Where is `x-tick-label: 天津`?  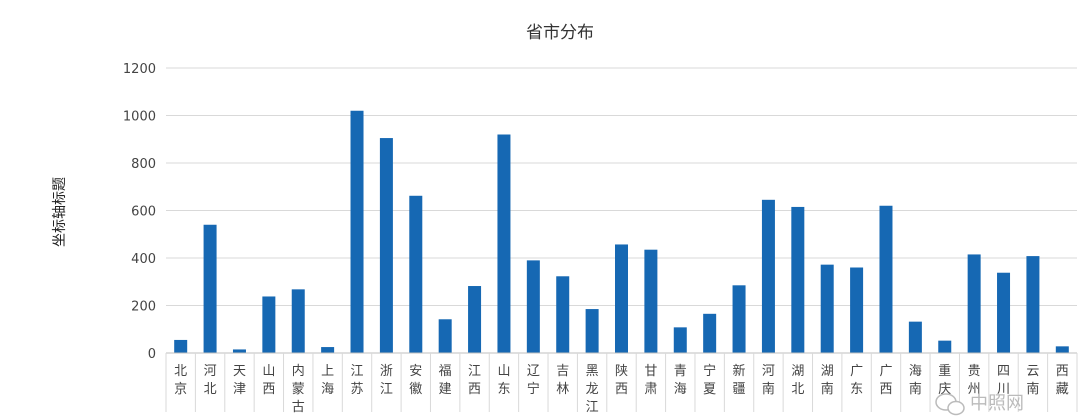
x-tick-label: 天津 is located at coordinates (239, 380).